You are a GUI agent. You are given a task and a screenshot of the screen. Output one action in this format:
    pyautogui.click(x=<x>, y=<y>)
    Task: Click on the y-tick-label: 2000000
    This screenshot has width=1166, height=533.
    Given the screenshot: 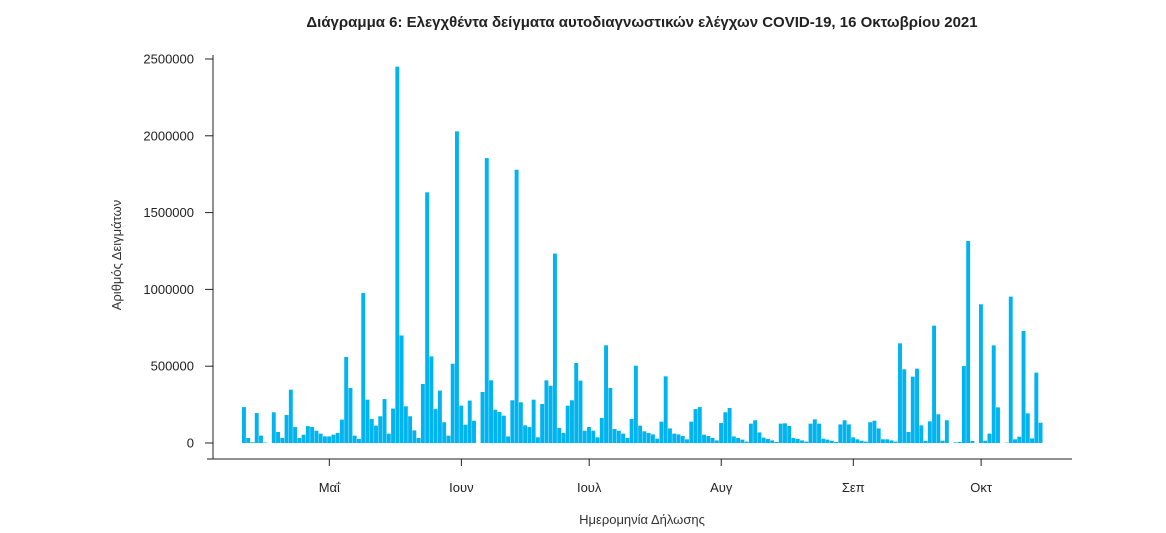 What is the action you would take?
    pyautogui.click(x=168, y=135)
    